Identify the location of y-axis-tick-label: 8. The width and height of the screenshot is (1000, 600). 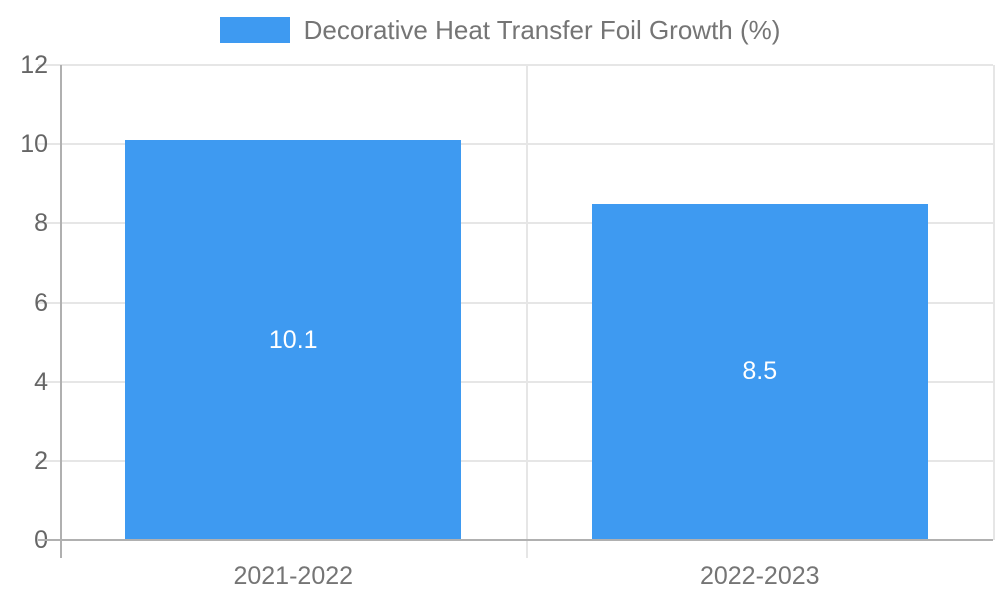
(41, 223).